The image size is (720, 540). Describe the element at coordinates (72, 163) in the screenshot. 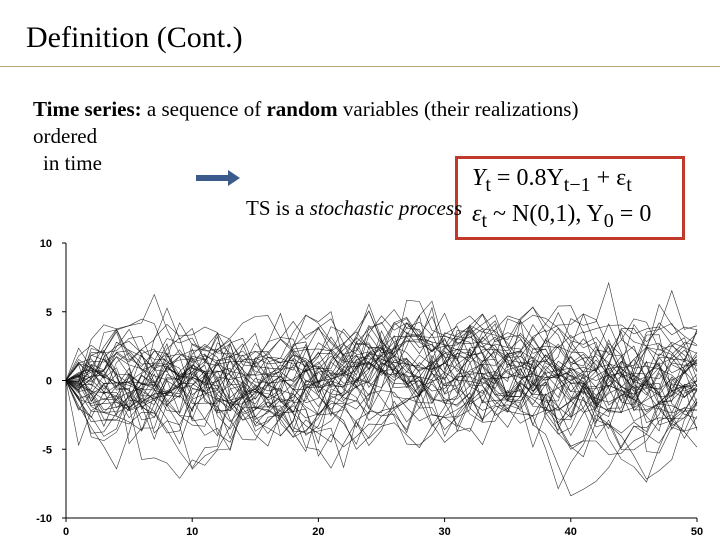

I see `definition-line-3: in time` at that location.